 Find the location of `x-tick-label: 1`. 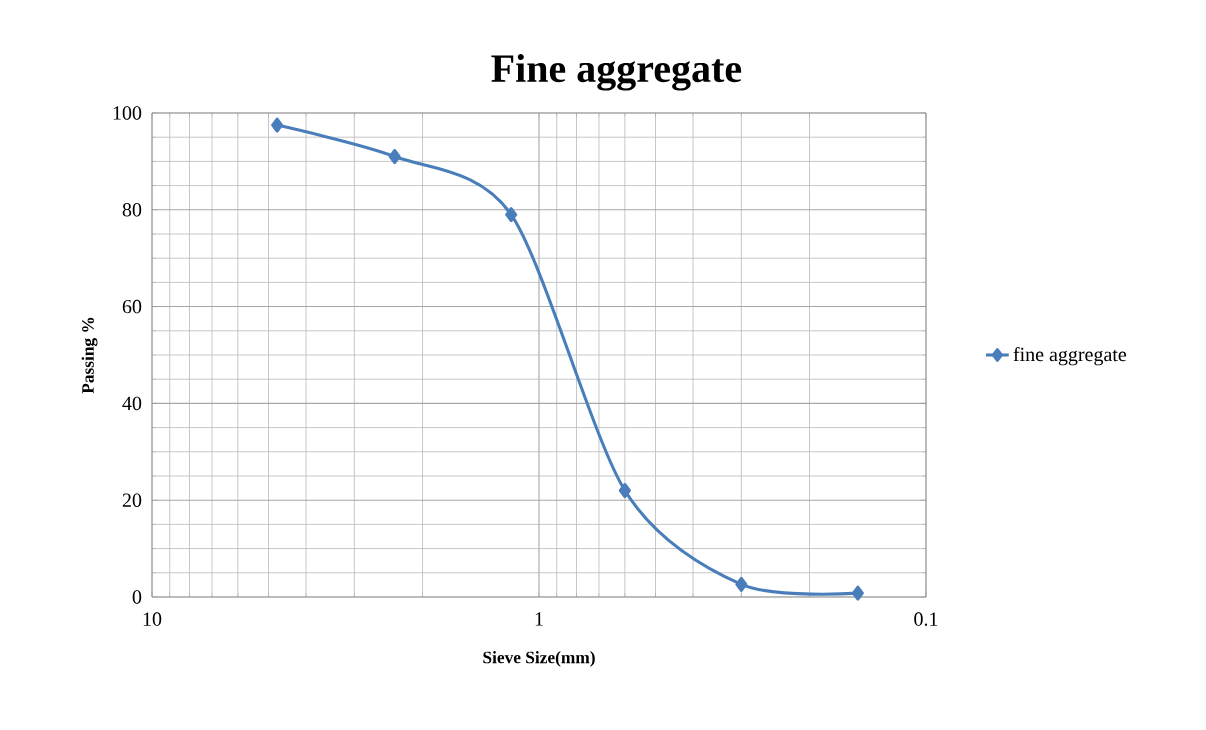

x-tick-label: 1 is located at coordinates (539, 619).